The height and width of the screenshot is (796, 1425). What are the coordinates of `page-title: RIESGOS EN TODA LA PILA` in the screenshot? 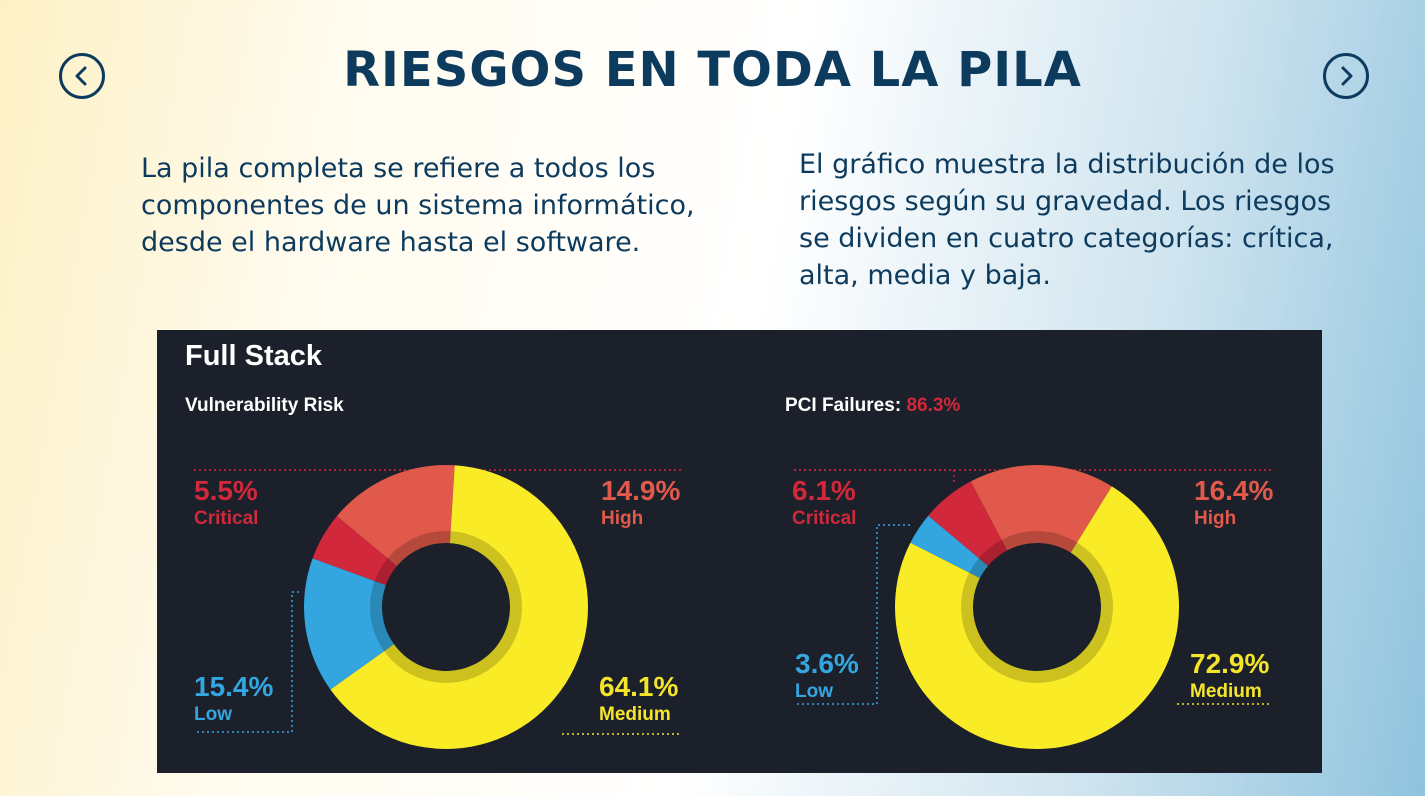 It's located at (712, 70).